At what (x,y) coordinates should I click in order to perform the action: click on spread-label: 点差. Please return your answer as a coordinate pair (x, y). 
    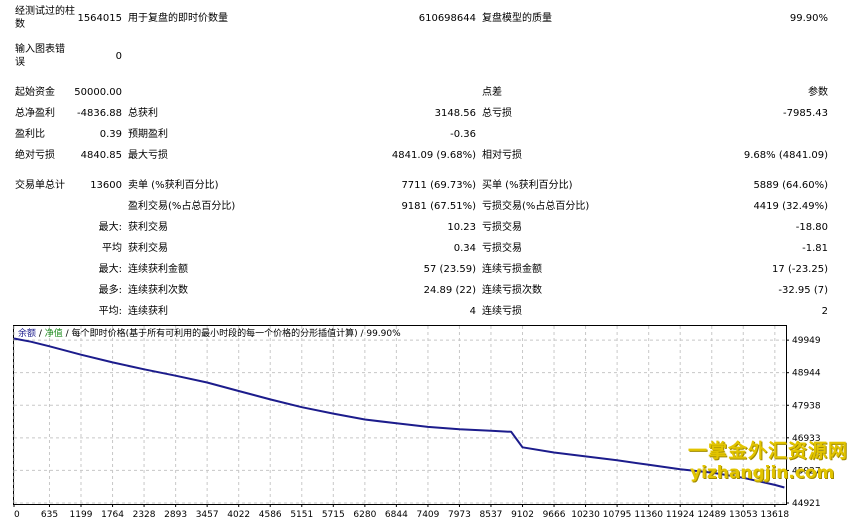
    Looking at the image, I should click on (492, 92).